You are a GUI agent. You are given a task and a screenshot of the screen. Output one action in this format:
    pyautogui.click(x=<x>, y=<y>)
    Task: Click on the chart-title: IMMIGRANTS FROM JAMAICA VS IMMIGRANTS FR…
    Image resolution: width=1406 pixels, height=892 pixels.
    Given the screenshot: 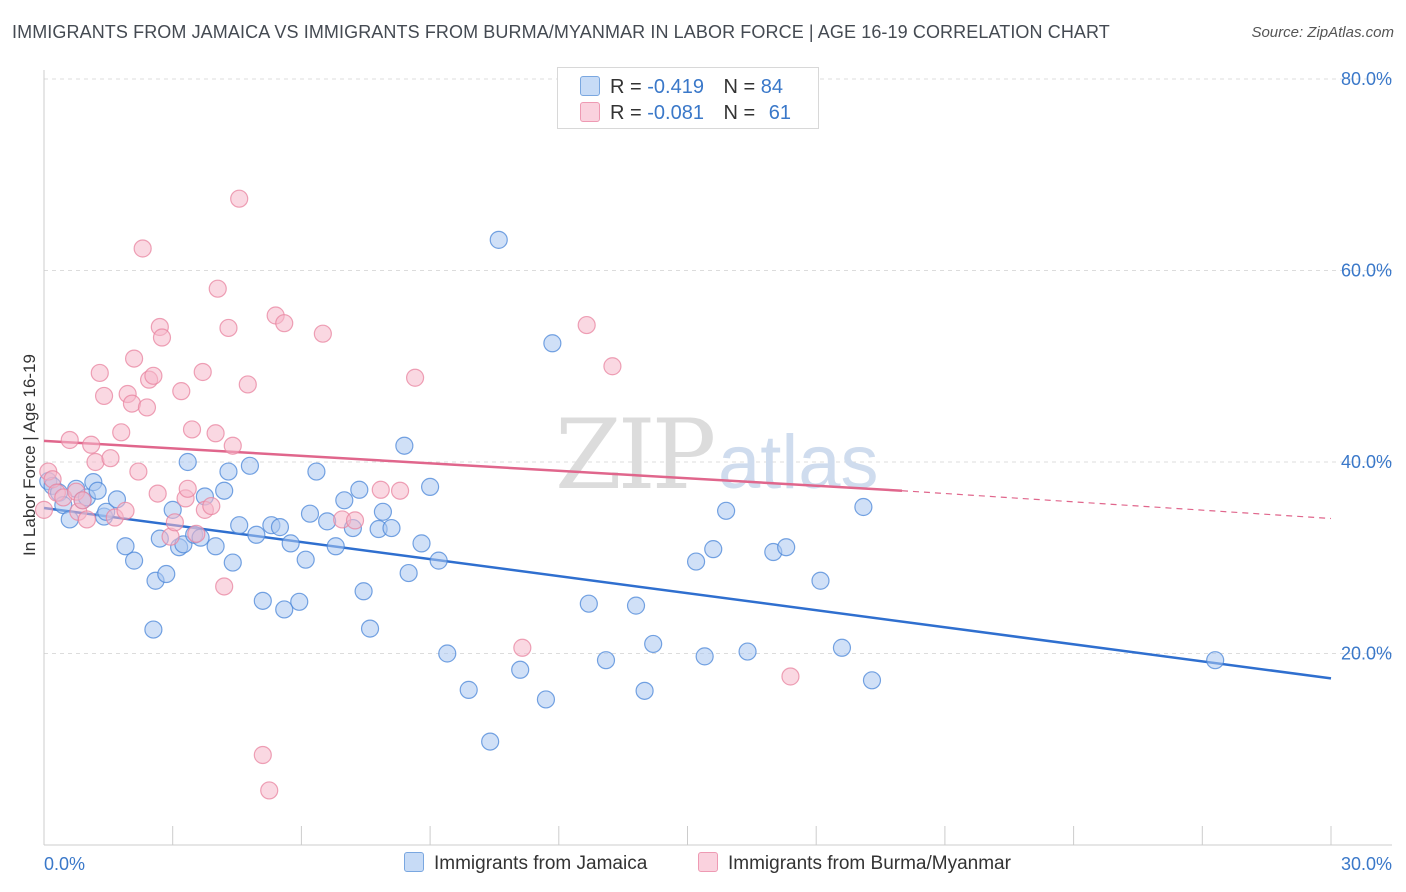 What is the action you would take?
    pyautogui.click(x=561, y=32)
    